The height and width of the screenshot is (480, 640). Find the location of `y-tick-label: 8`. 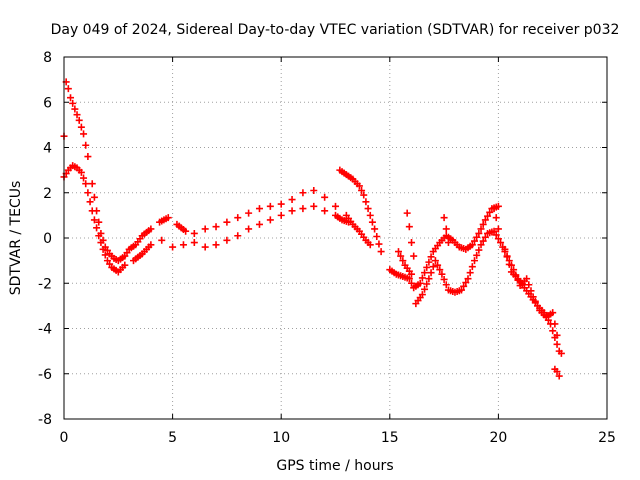

y-tick-label: 8 is located at coordinates (47, 58).